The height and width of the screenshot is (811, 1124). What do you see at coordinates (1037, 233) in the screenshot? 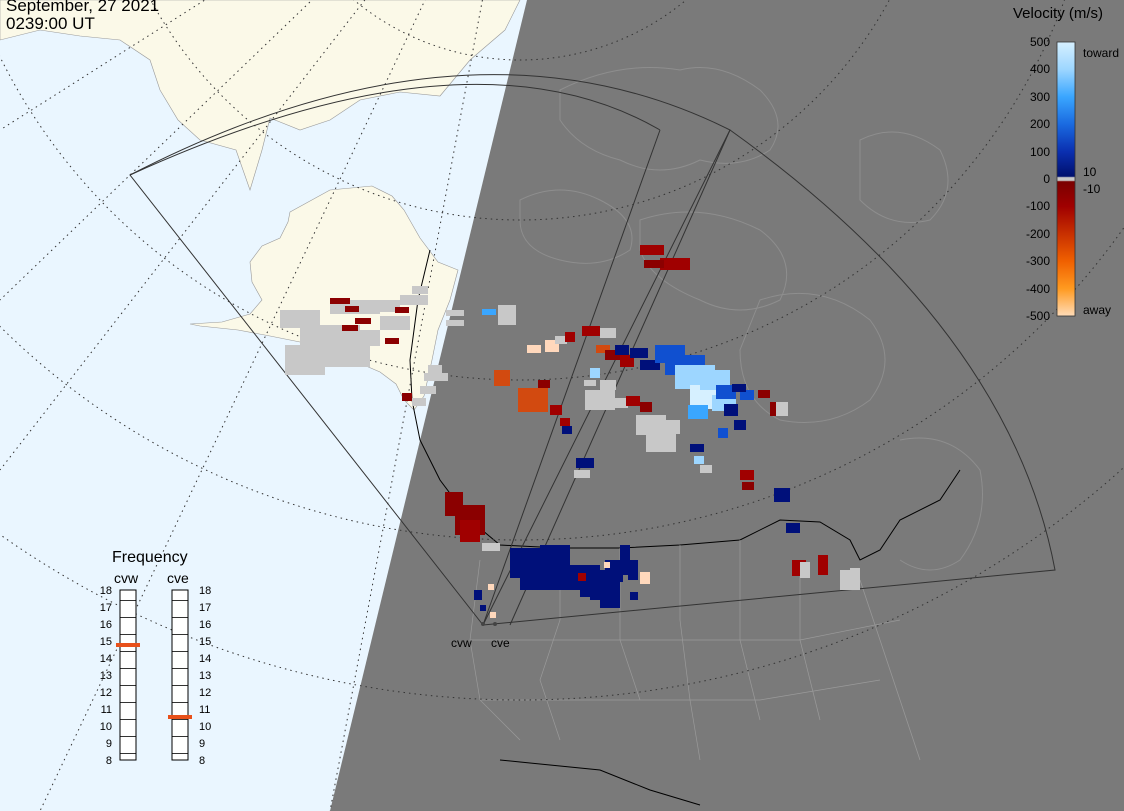
I see `colorbar-tick-label: -200` at bounding box center [1037, 233].